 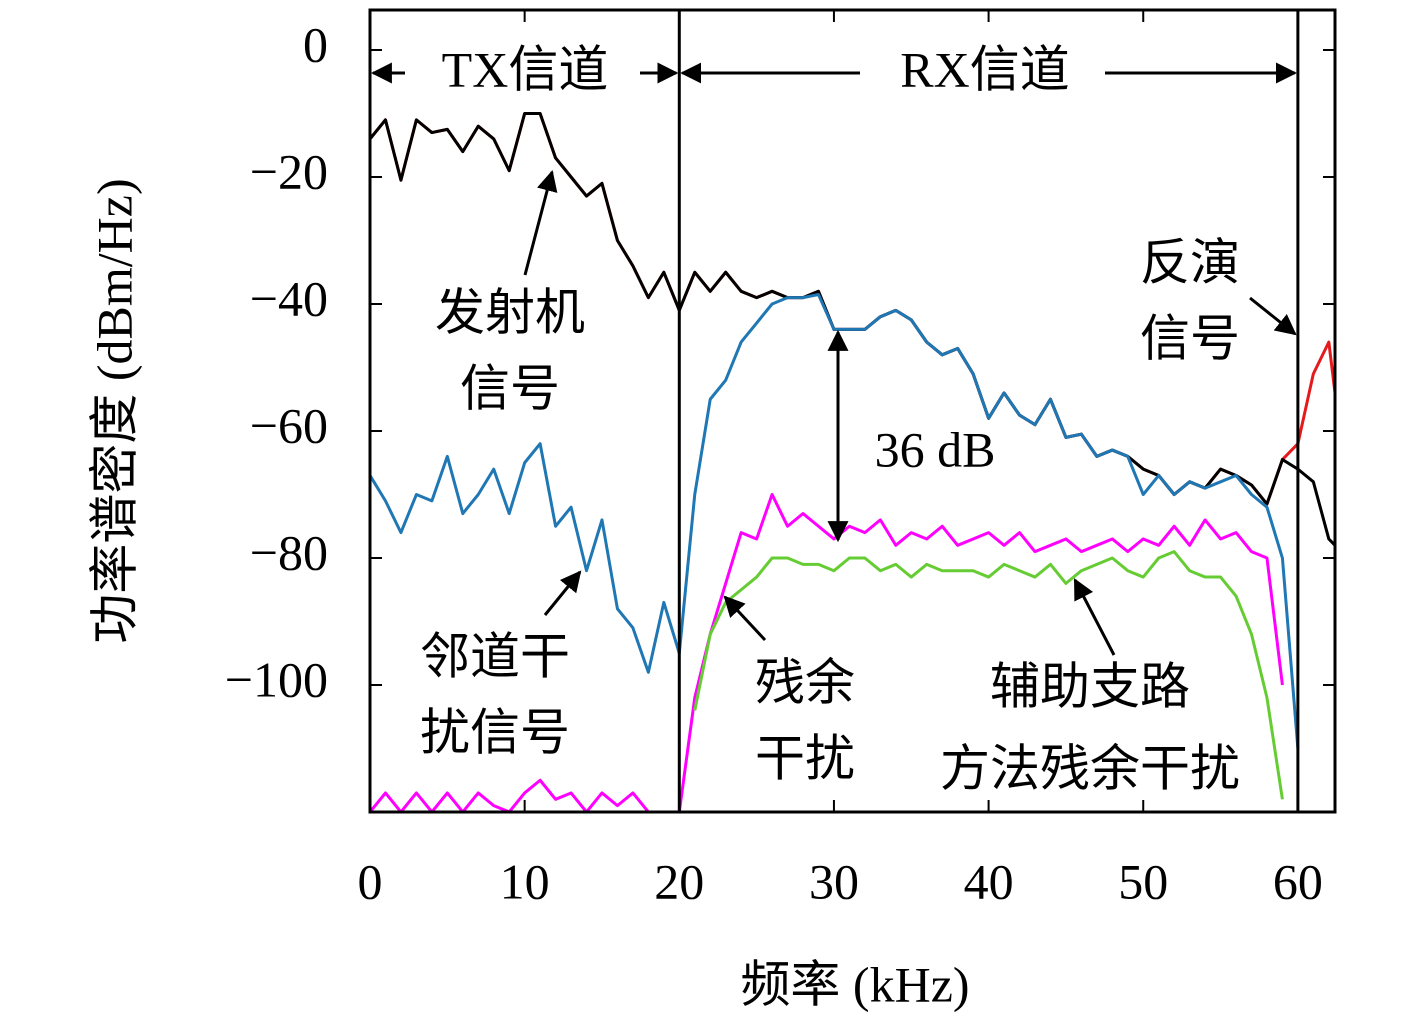 What do you see at coordinates (315, 44) in the screenshot?
I see `y-tick-label: 0` at bounding box center [315, 44].